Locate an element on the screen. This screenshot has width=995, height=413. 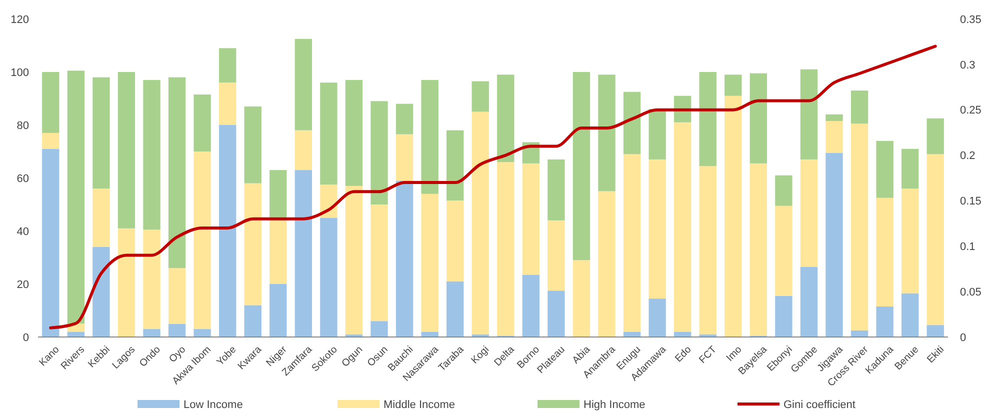
y2-tick-label: 0.1 is located at coordinates (968, 246).